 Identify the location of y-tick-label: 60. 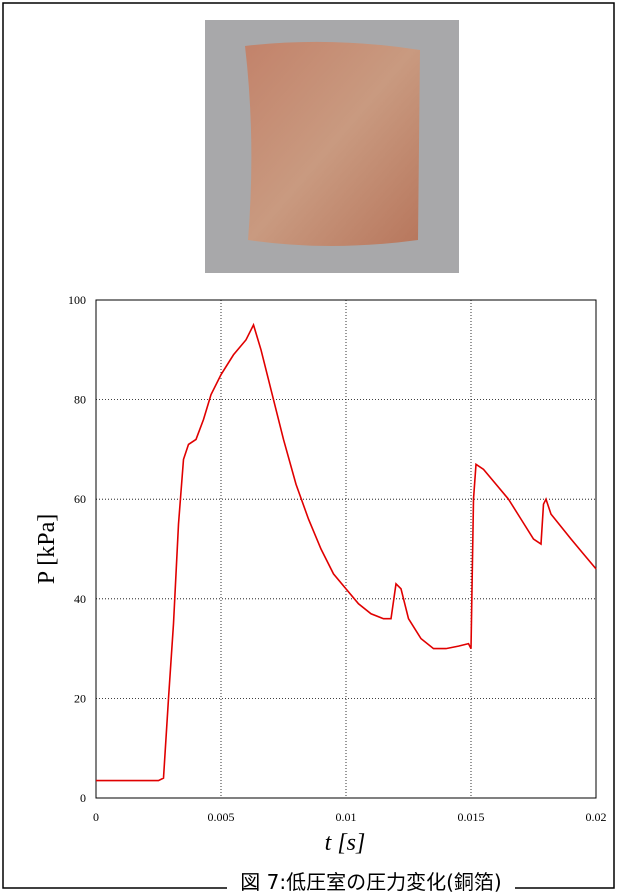
(80, 499).